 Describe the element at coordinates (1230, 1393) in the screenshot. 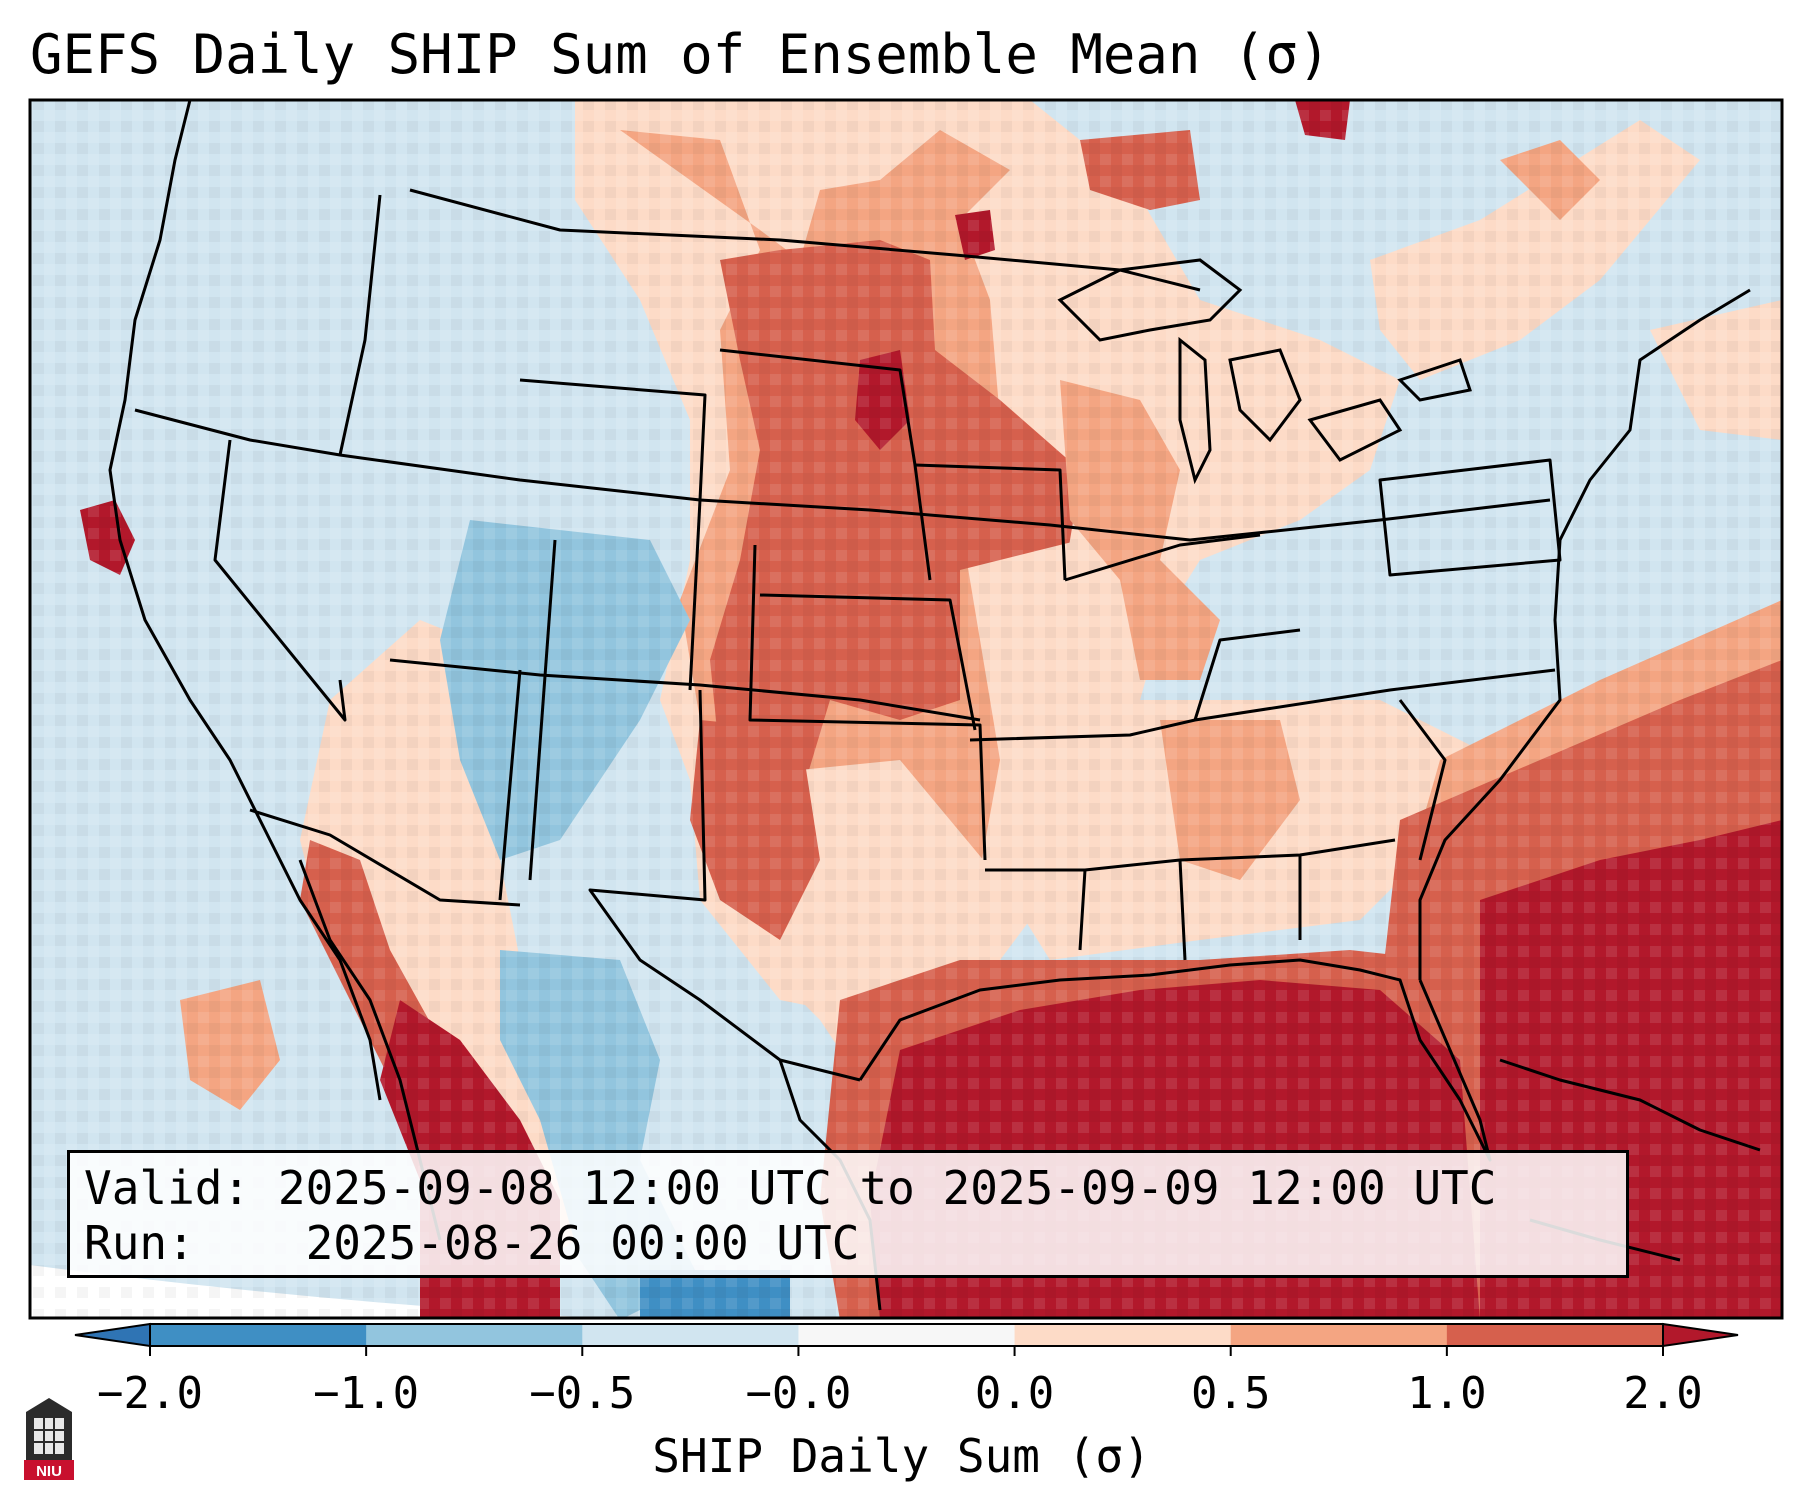

I see `colorbar-tick-label: 0.5` at that location.